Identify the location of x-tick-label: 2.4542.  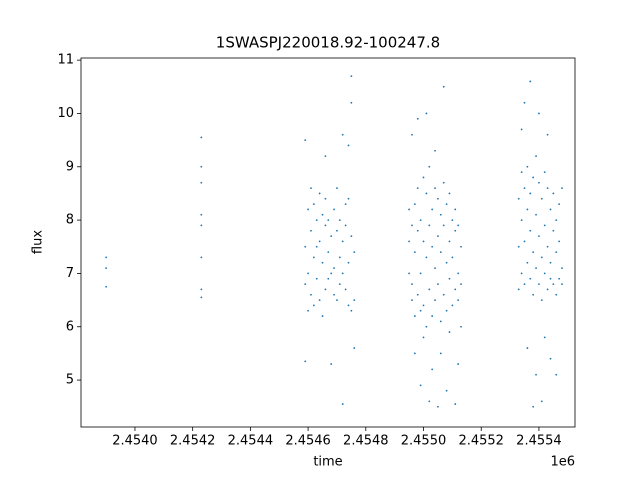
(193, 441).